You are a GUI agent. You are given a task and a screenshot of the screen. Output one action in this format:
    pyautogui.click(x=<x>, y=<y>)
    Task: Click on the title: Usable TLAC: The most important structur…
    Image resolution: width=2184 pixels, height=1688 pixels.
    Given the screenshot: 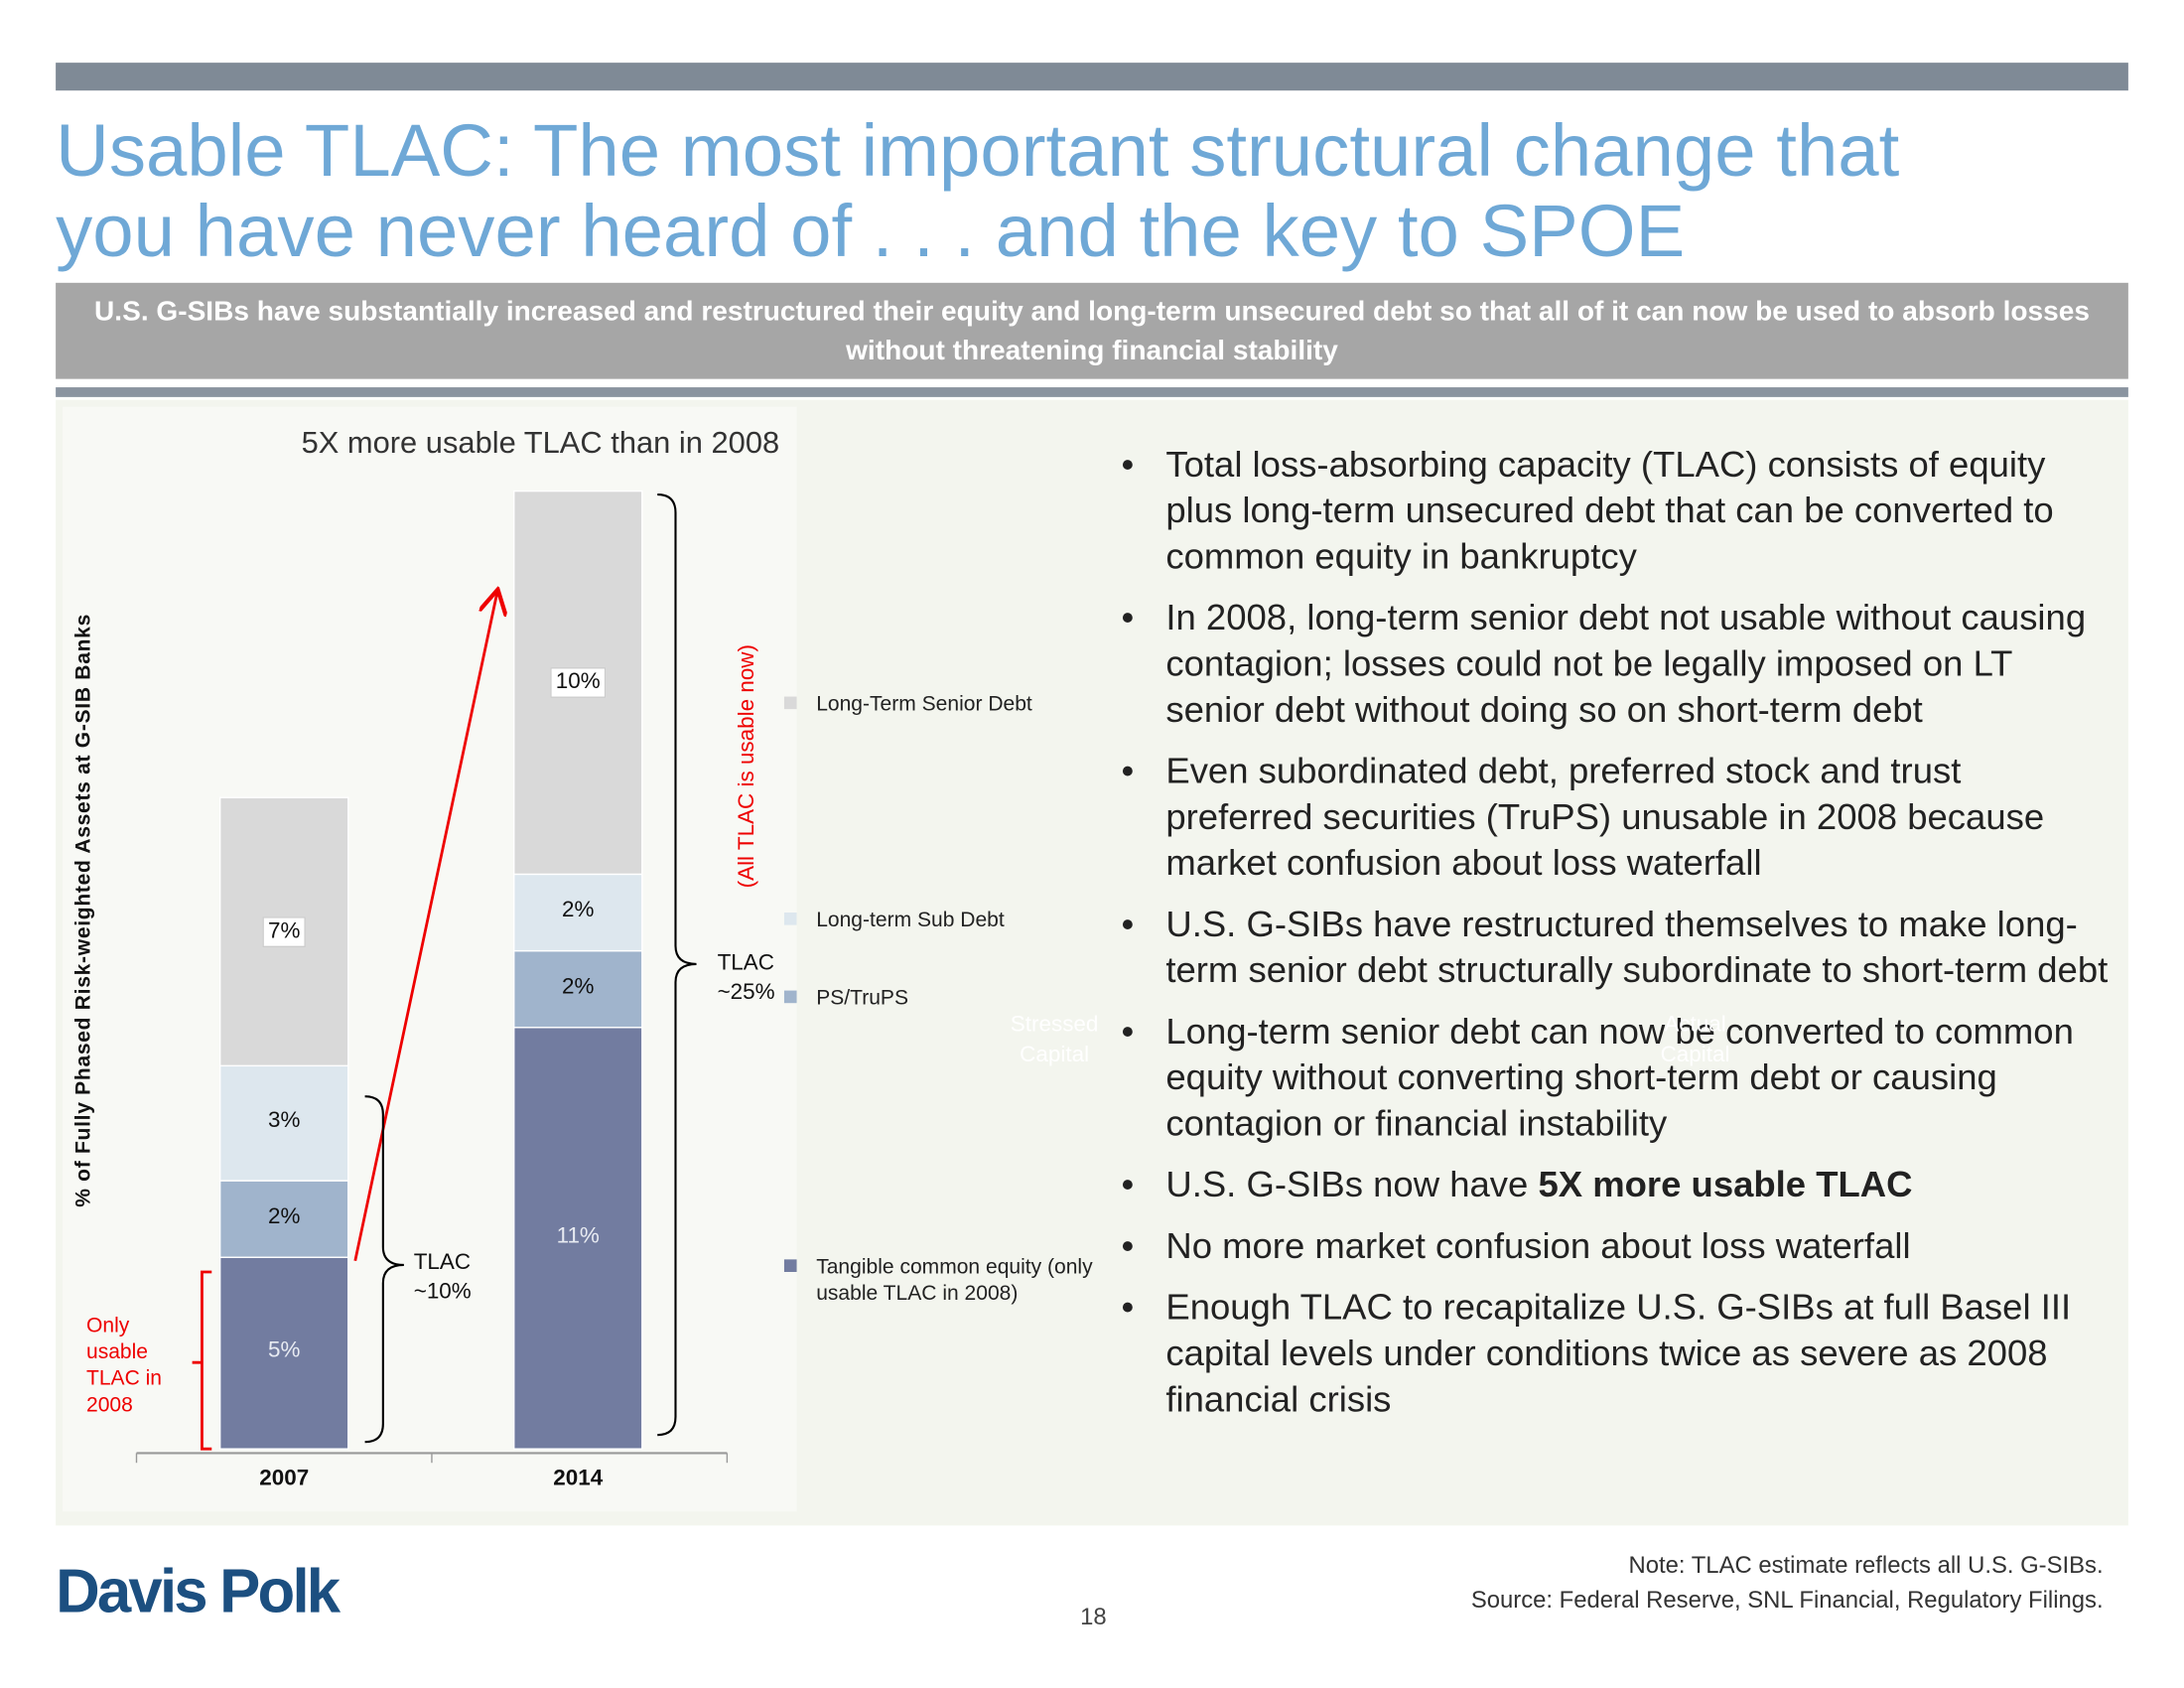 What is the action you would take?
    pyautogui.click(x=1100, y=192)
    